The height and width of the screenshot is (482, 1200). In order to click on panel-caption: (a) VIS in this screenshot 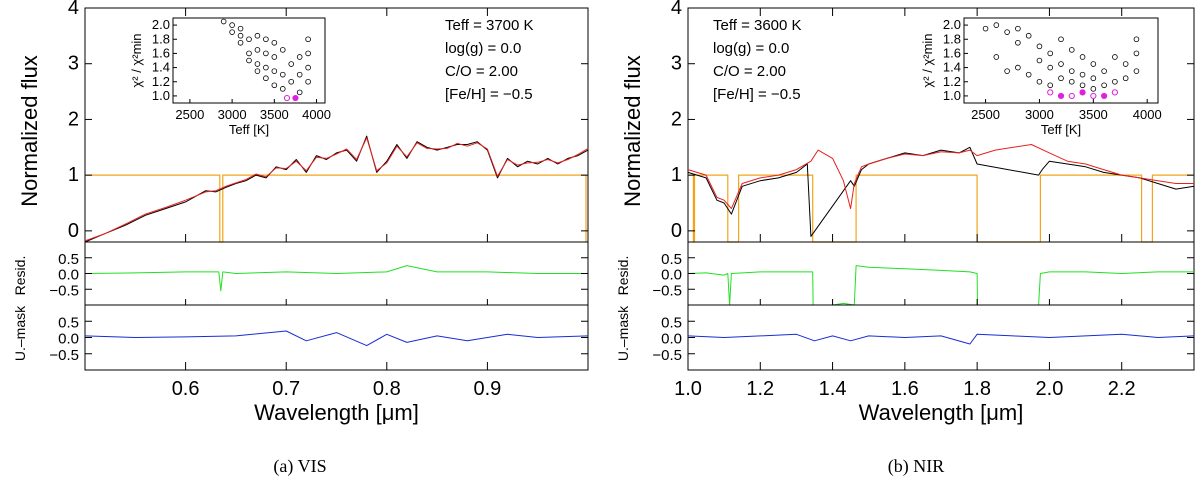, I will do `click(299, 466)`.